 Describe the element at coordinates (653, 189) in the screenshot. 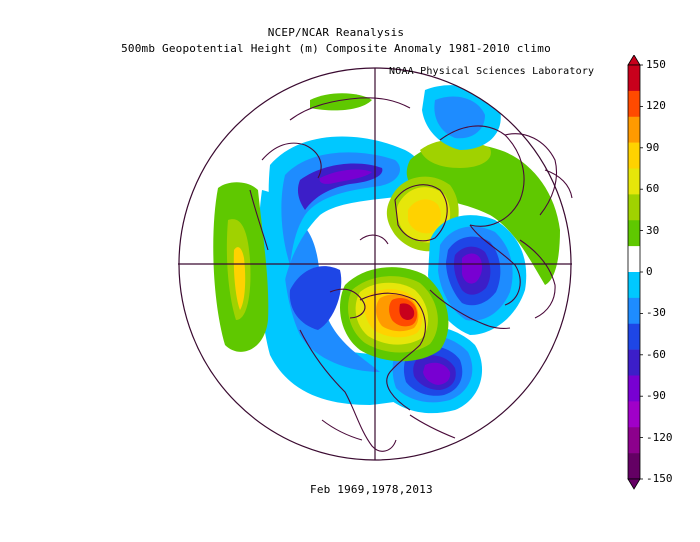

I see `colorbar-tick-label: 60` at that location.